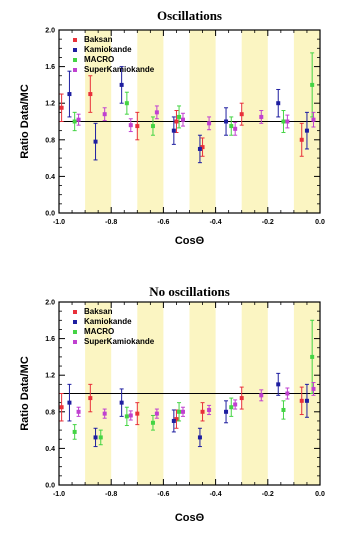 Image resolution: width=340 pixels, height=534 pixels. Describe the element at coordinates (216, 222) in the screenshot. I see `x-tick-label: -0.4` at that location.